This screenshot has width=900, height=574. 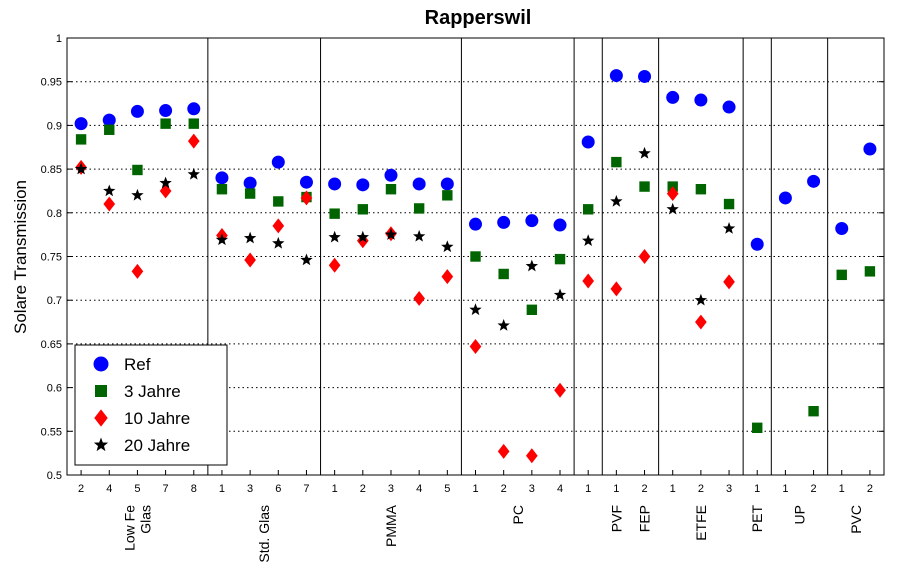 I want to click on category-label-line: Low Fe, so click(x=129, y=528).